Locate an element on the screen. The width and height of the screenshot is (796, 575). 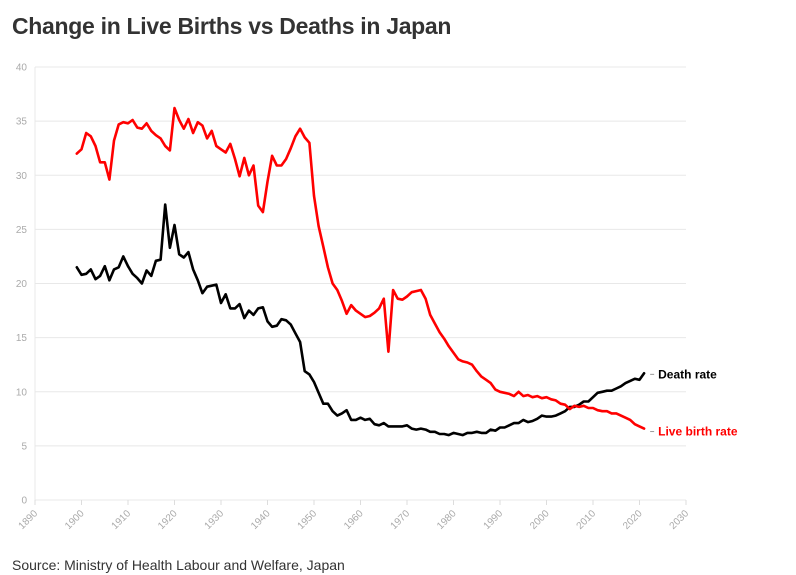
x-tick-label: 1990 is located at coordinates (494, 520).